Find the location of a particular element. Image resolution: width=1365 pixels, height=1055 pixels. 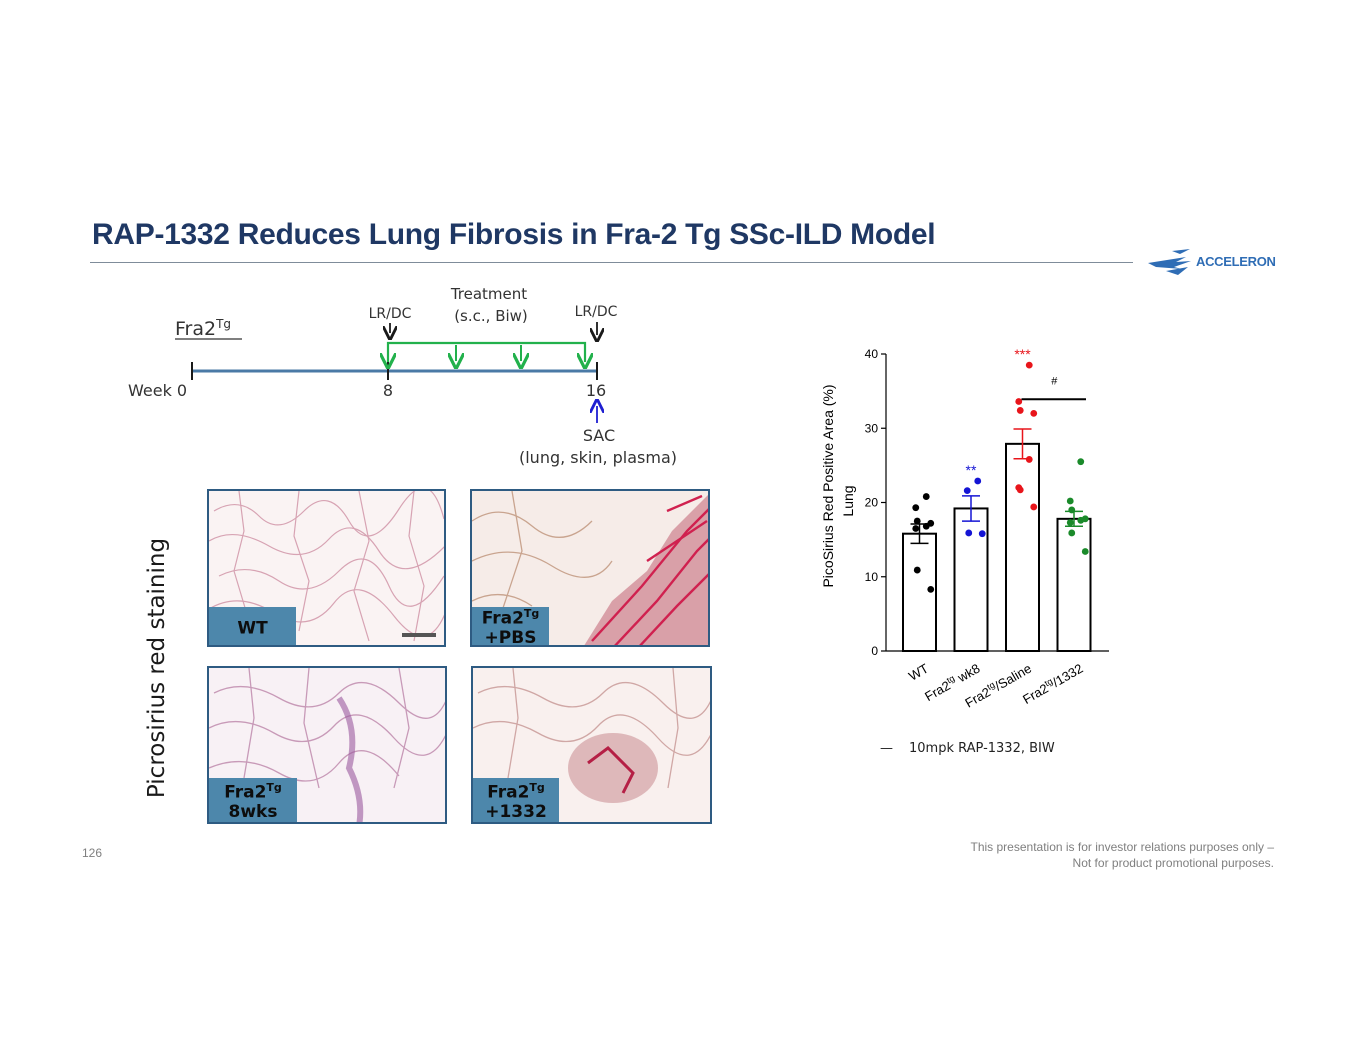

histology-panel-fra2-pbs: Fra2Tg +PBS is located at coordinates (590, 568).